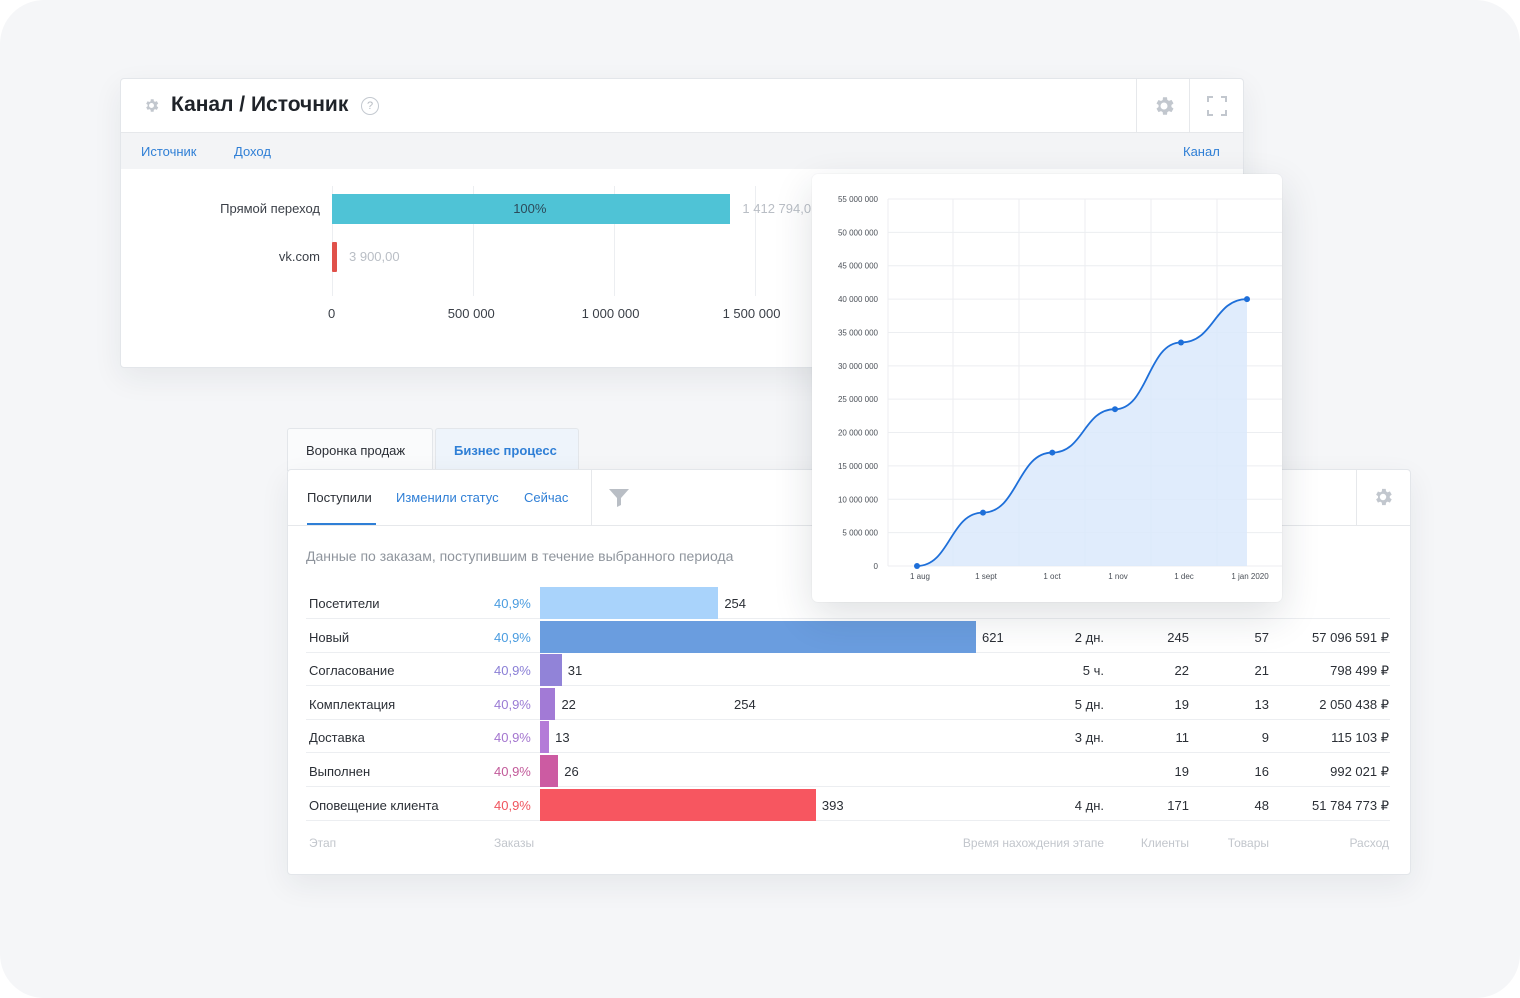 The image size is (1520, 998). I want to click on bar-value: 3 900,00, so click(374, 256).